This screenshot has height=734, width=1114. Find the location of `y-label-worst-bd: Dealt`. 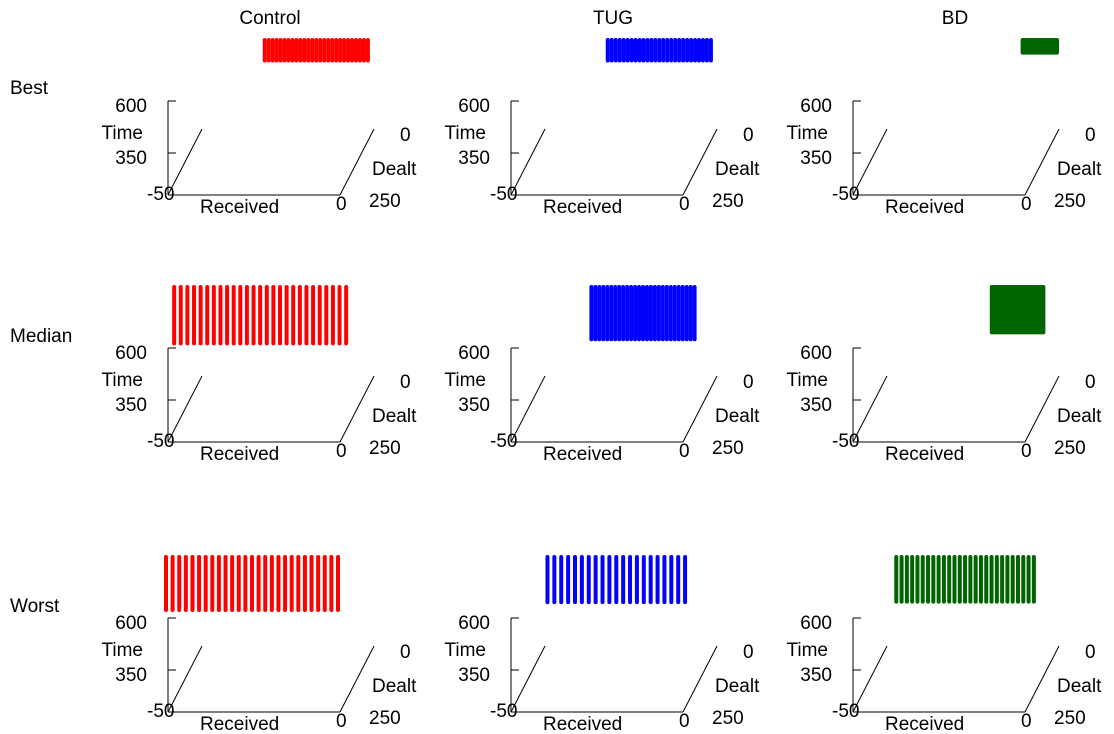

y-label-worst-bd: Dealt is located at coordinates (1079, 686).